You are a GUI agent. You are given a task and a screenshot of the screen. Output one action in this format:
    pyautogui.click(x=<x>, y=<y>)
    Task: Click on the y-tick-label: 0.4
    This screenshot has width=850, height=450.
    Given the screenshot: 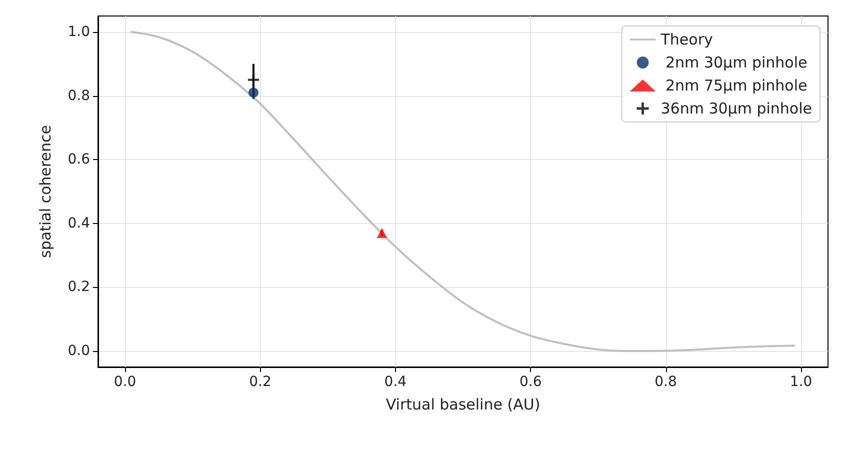 What is the action you would take?
    pyautogui.click(x=79, y=223)
    